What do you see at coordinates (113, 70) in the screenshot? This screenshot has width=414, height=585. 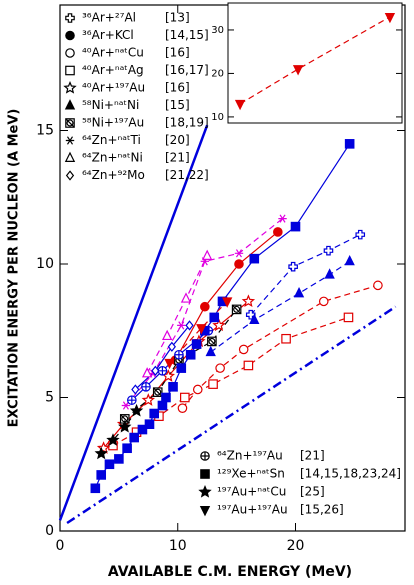 I see `legend-label: ⁴⁰Ar+ⁿᵃᵗAg` at bounding box center [113, 70].